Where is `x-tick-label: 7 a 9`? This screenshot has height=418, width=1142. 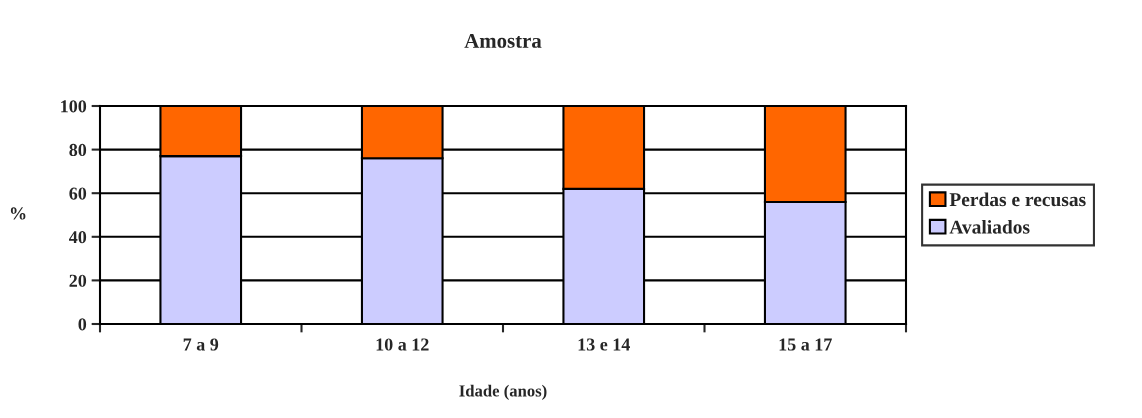 x-tick-label: 7 a 9 is located at coordinates (201, 344).